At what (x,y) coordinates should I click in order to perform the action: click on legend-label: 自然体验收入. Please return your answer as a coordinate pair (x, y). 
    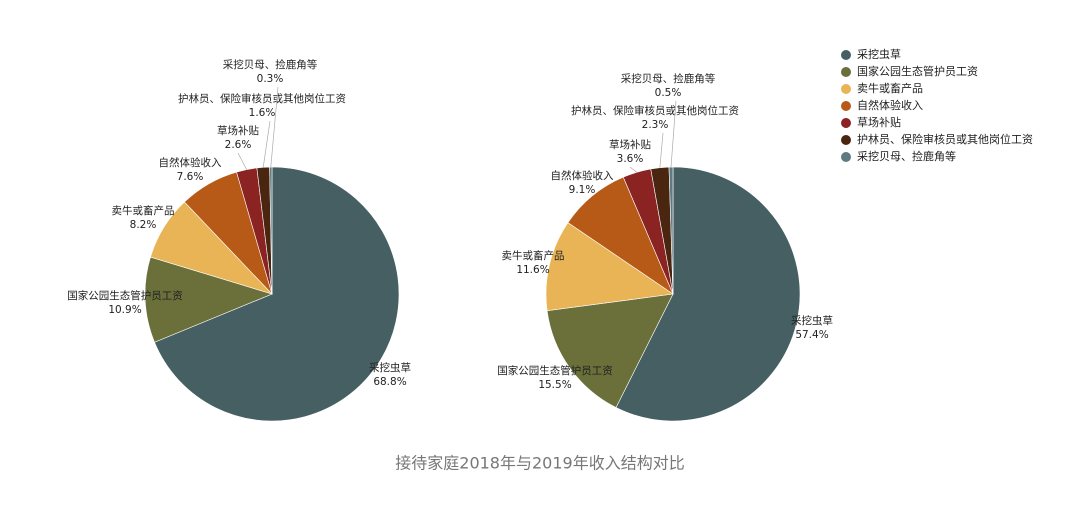
    Looking at the image, I should click on (890, 105).